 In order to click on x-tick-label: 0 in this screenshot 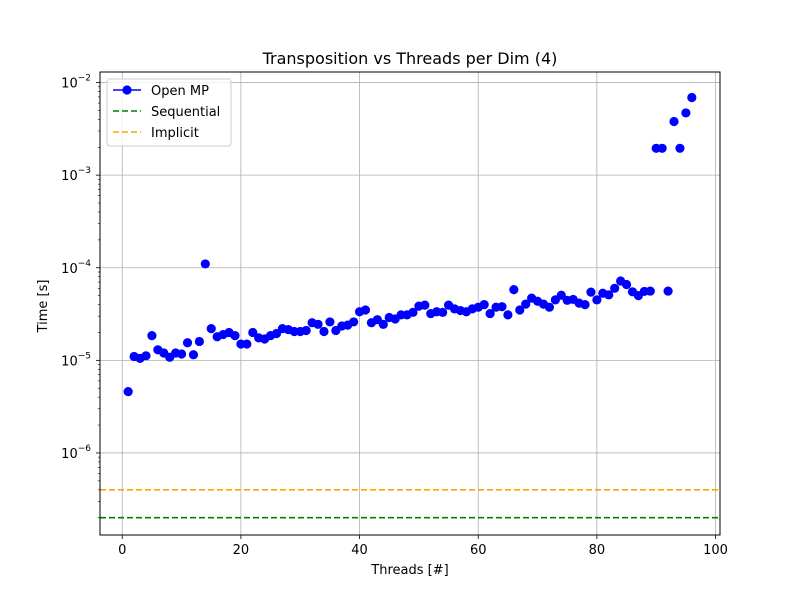, I will do `click(122, 550)`.